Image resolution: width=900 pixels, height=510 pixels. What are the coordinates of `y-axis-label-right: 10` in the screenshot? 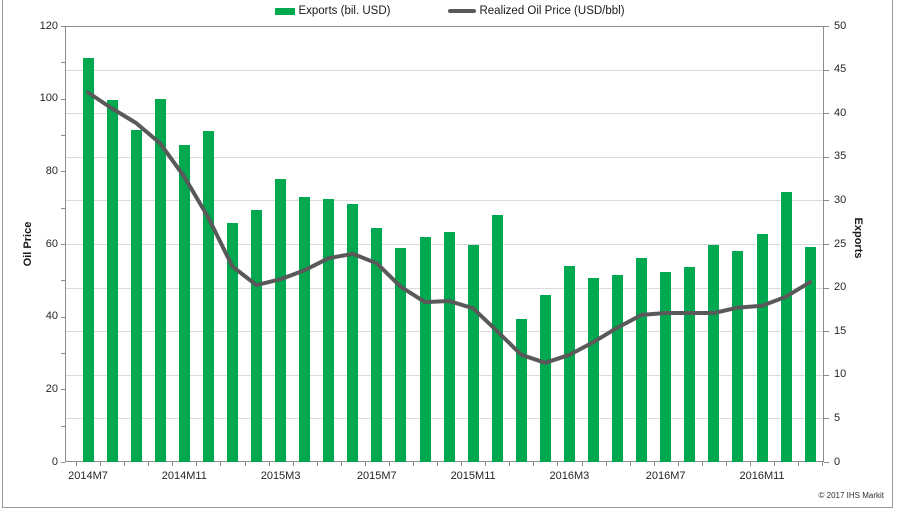 It's located at (840, 374).